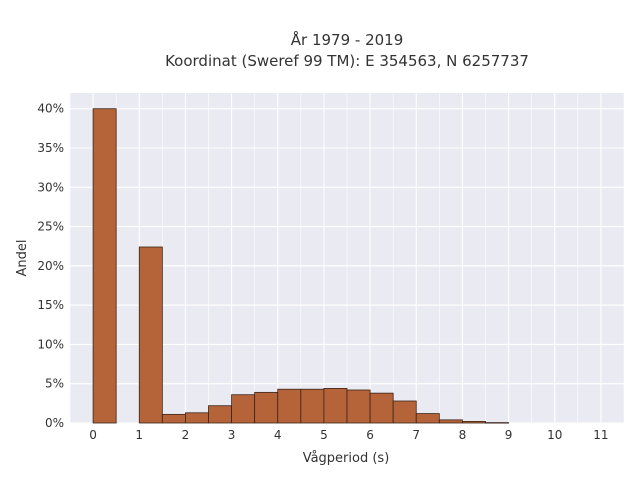 This screenshot has height=480, width=640. Describe the element at coordinates (600, 435) in the screenshot. I see `x-tick-label: 11` at that location.